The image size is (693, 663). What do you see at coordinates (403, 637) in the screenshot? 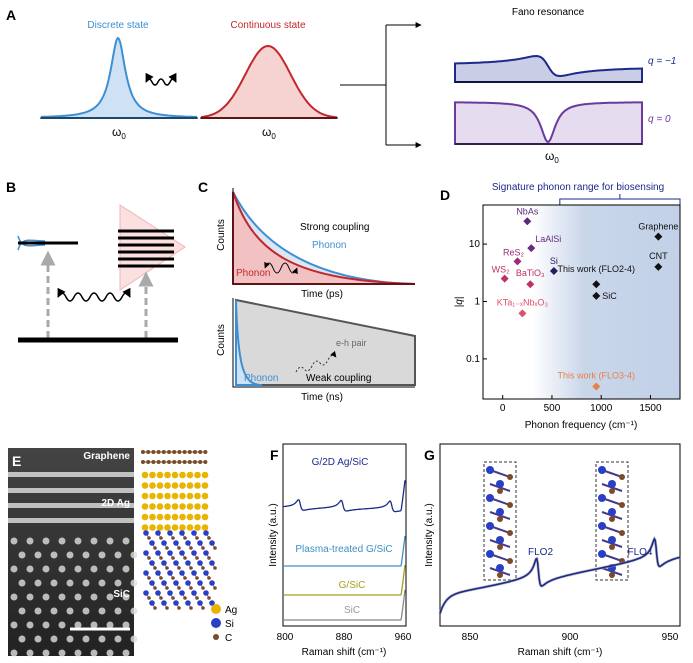
I see `f-xtick: 960` at bounding box center [403, 637].